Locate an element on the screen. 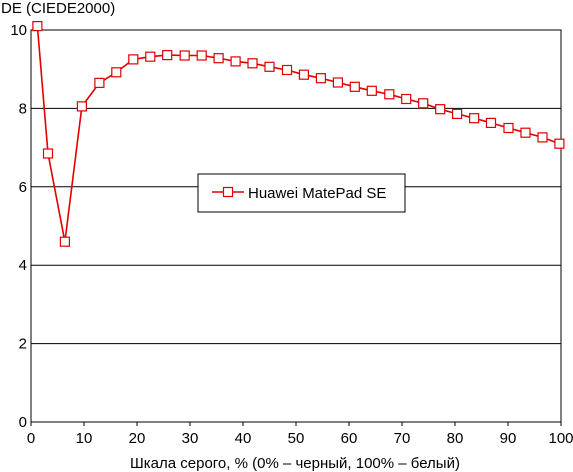  x-tick-label: 60 is located at coordinates (349, 438).